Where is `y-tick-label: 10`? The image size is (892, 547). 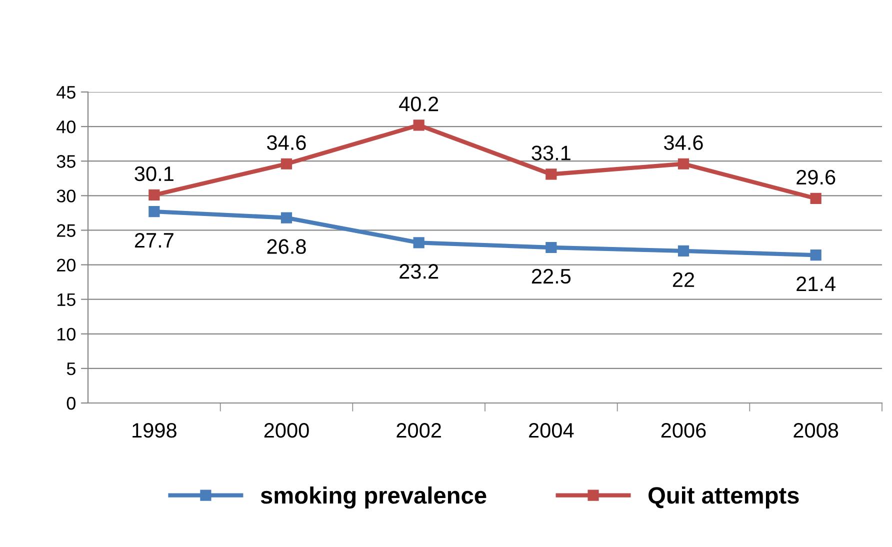 y-tick-label: 10 is located at coordinates (66, 334).